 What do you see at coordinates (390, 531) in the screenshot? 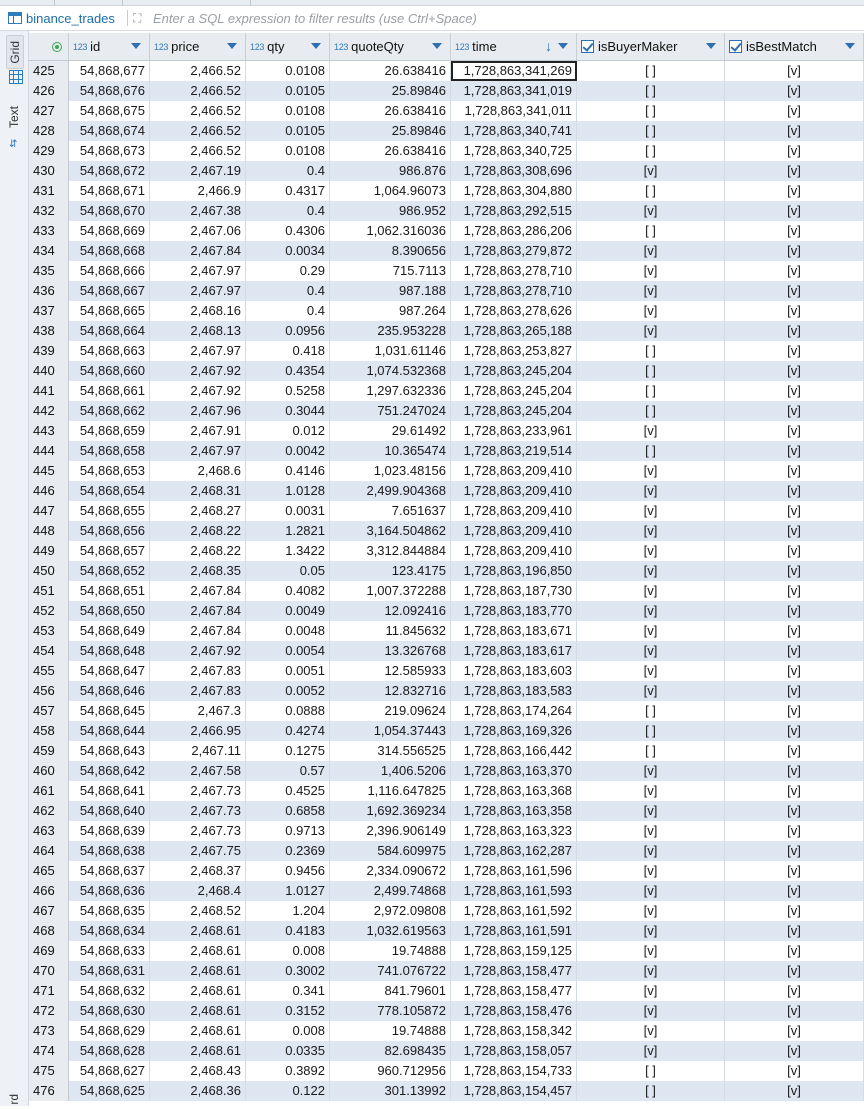
I see `cell-quoteqty: 3,164.504862` at bounding box center [390, 531].